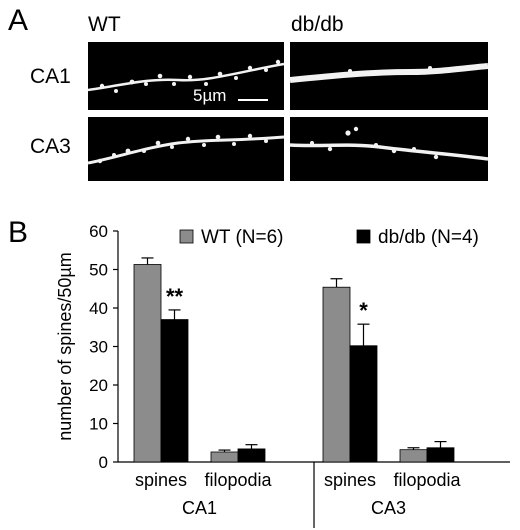 This screenshot has width=520, height=530. Describe the element at coordinates (428, 237) in the screenshot. I see `legend-label-dbdb: db/db (N=4)` at that location.